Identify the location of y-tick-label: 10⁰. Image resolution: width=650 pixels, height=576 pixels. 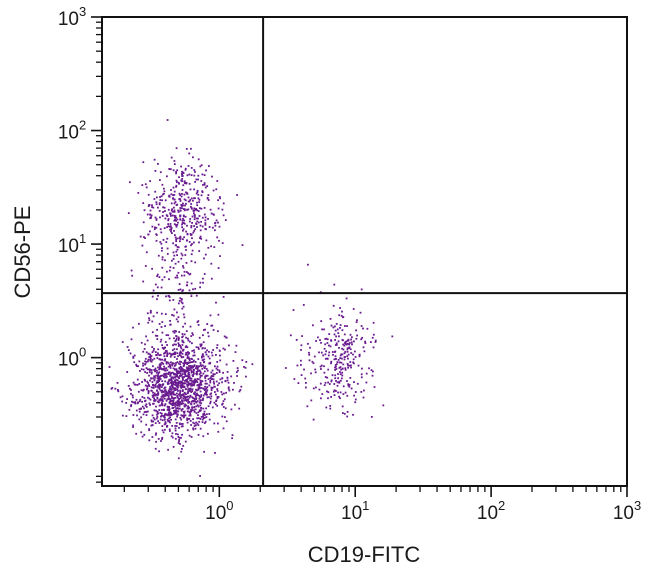
(72, 358).